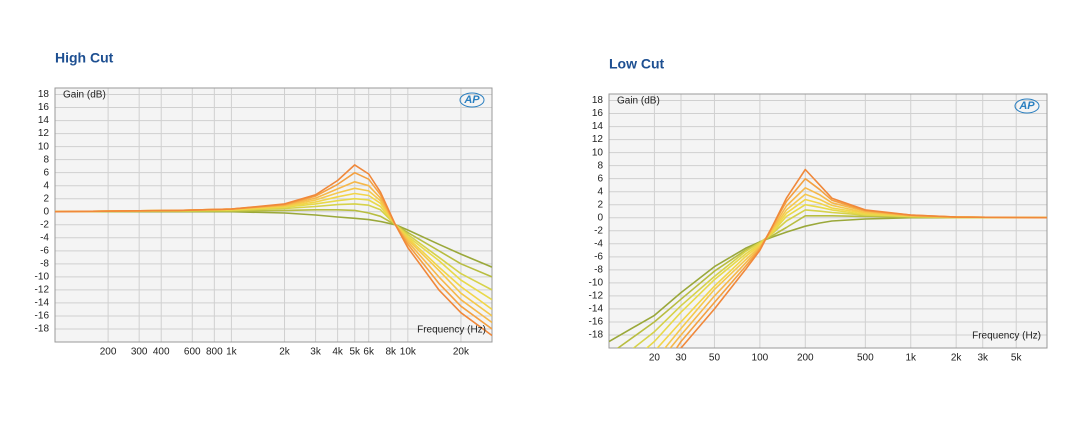  Describe the element at coordinates (84, 58) in the screenshot. I see `chart-title: High Cut` at that location.